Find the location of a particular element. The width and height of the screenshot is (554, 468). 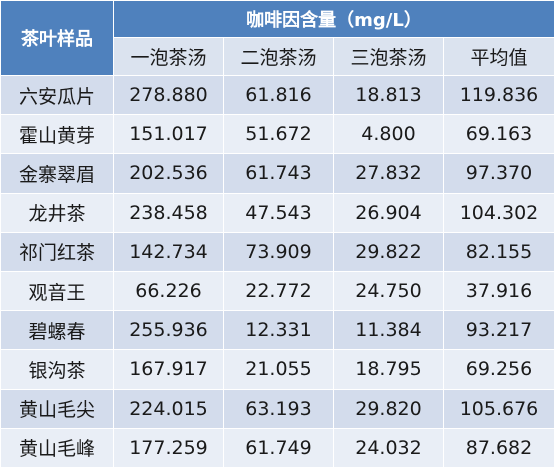

value-cell: 61.743 is located at coordinates (278, 173).